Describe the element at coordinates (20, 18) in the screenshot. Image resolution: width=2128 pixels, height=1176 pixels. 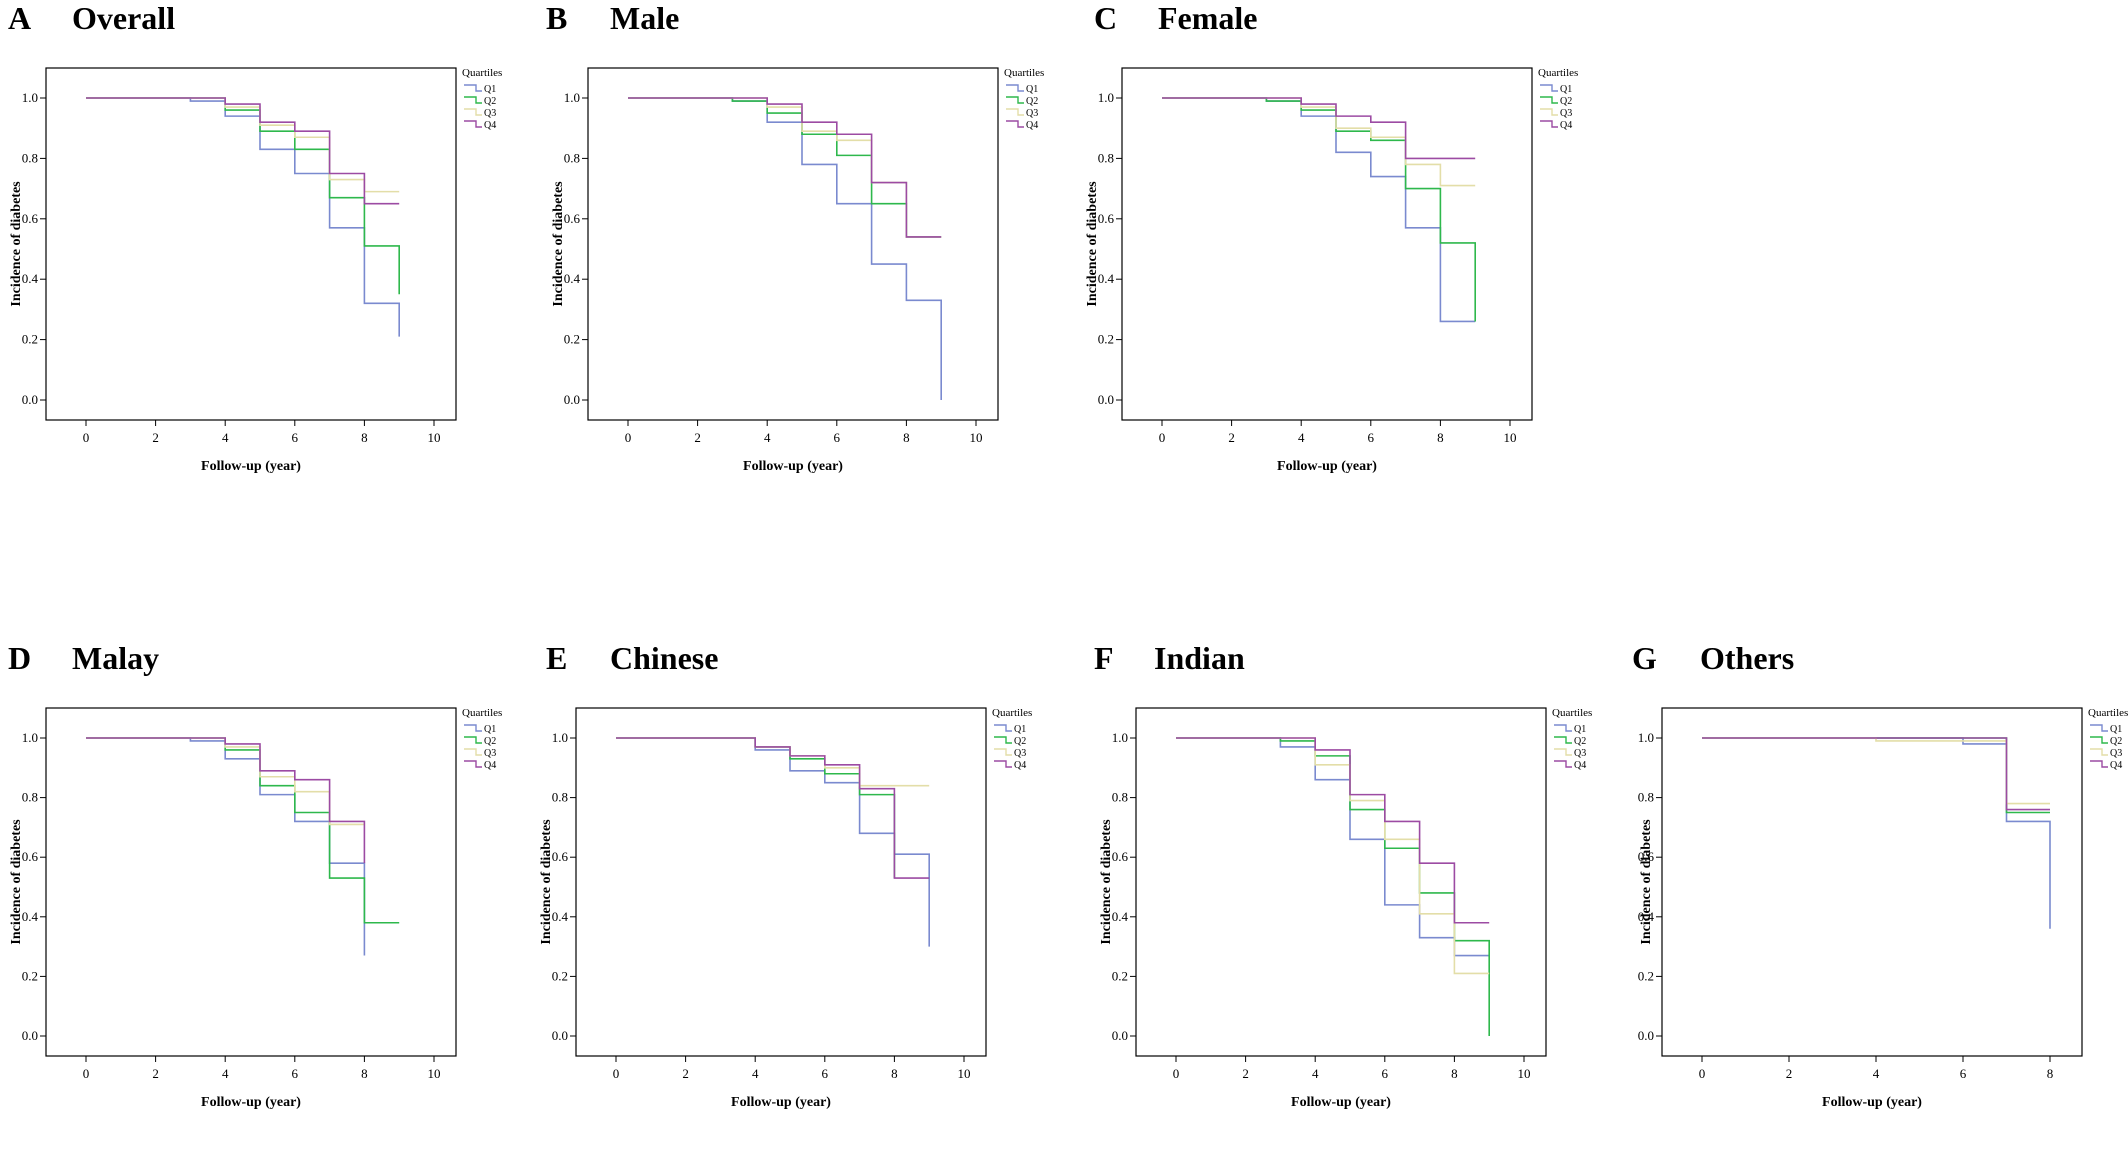
I see `panel-letter: A` at that location.